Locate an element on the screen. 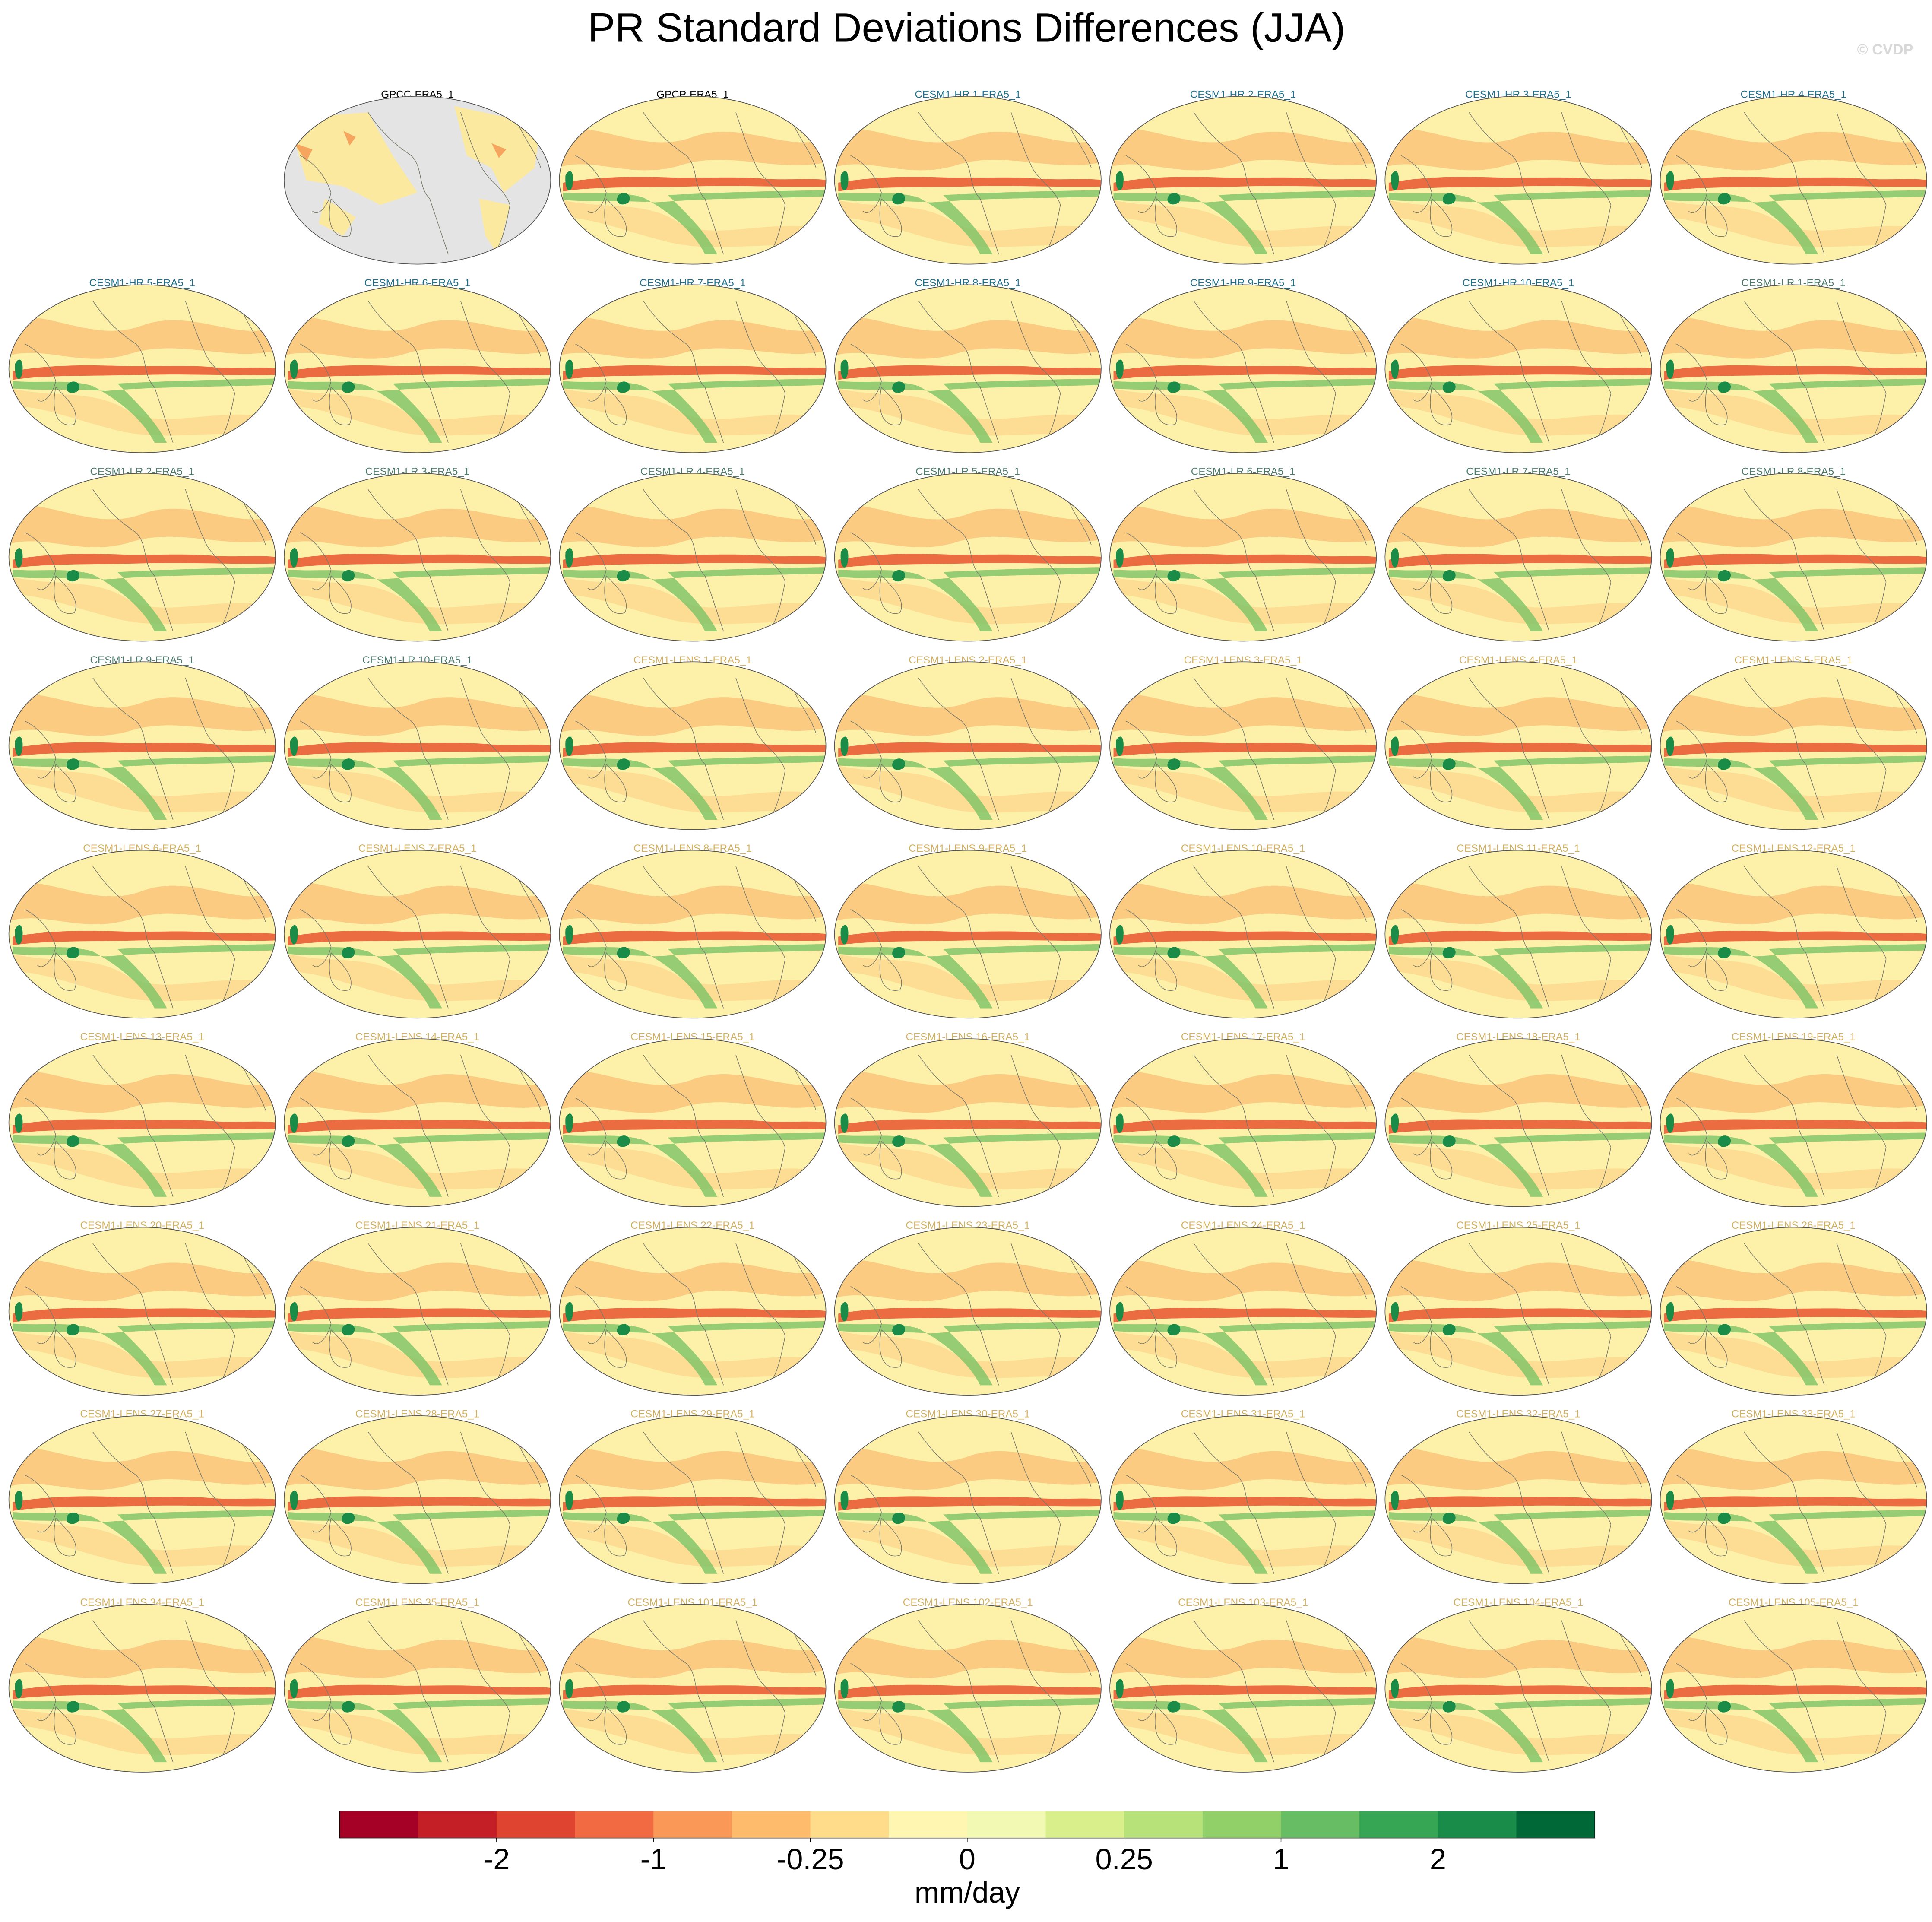 The height and width of the screenshot is (1922, 1932). map-panel: CESM1-LENS 11-ERA5_1 is located at coordinates (1518, 931).